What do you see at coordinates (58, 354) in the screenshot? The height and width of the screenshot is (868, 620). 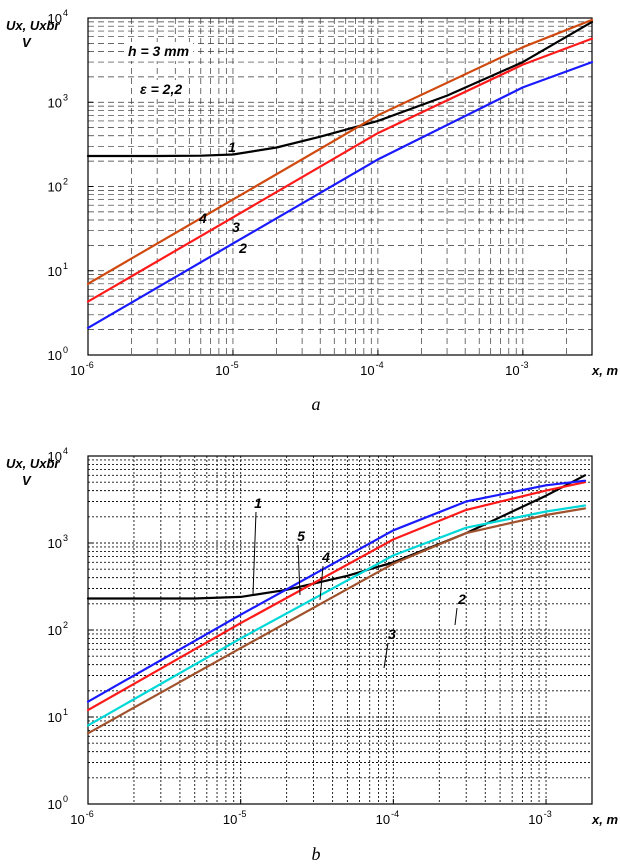 I see `pa-y-tick-label: 10⁰` at bounding box center [58, 354].